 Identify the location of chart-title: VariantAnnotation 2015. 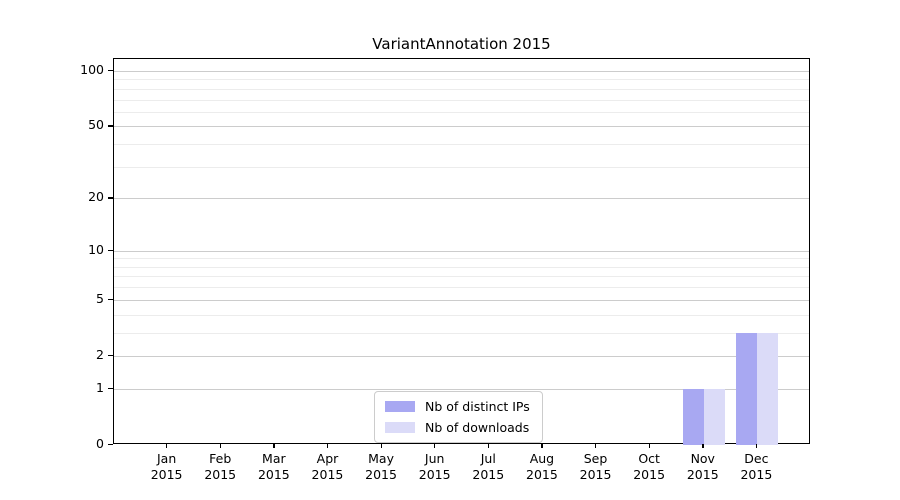
(461, 44).